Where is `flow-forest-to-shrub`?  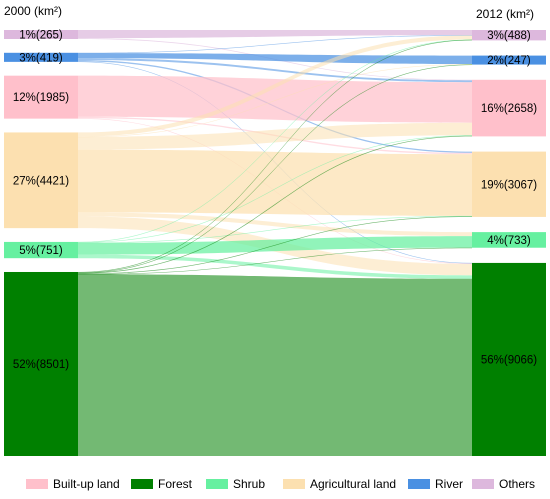
flow-forest-to-shrub is located at coordinates (275, 261).